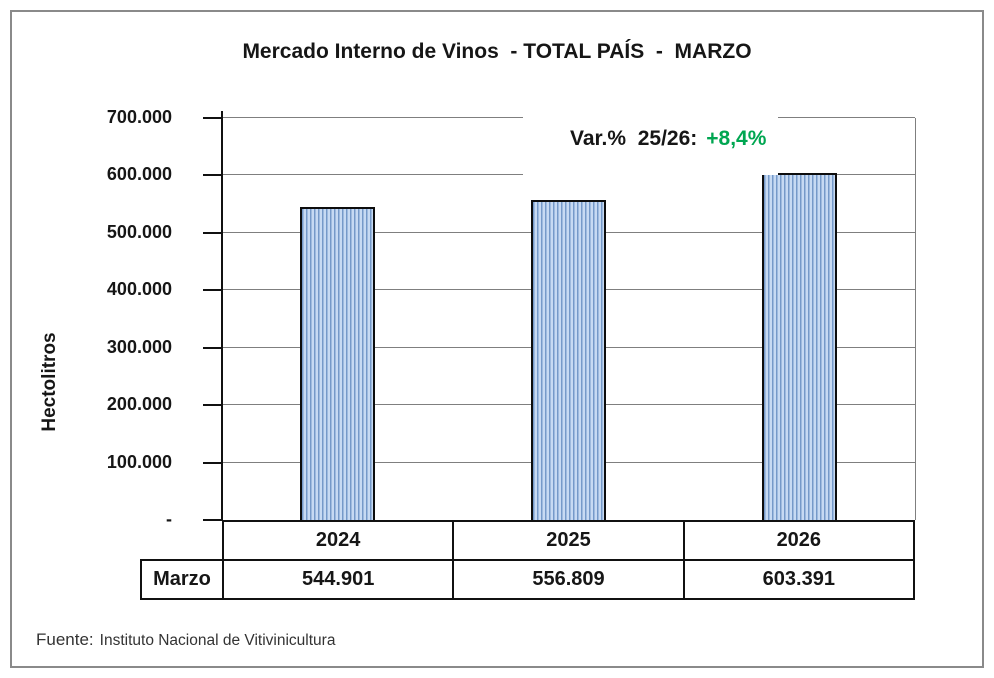  What do you see at coordinates (222, 315) in the screenshot?
I see `y-axis-line` at bounding box center [222, 315].